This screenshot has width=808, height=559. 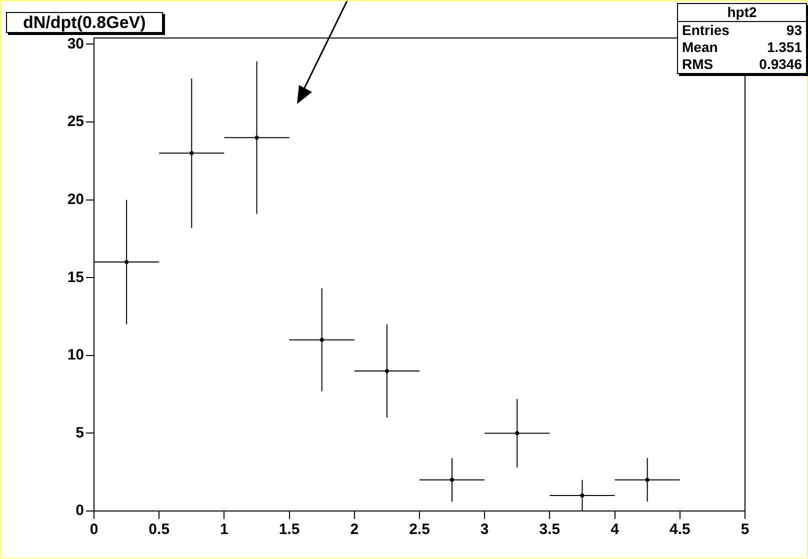 I want to click on x-tick-label: 1, so click(x=224, y=529).